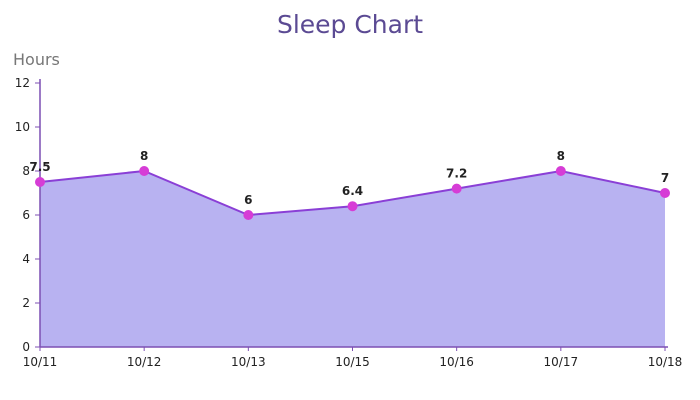 This screenshot has height=400, width=700. Describe the element at coordinates (665, 178) in the screenshot. I see `data-label: 7` at that location.